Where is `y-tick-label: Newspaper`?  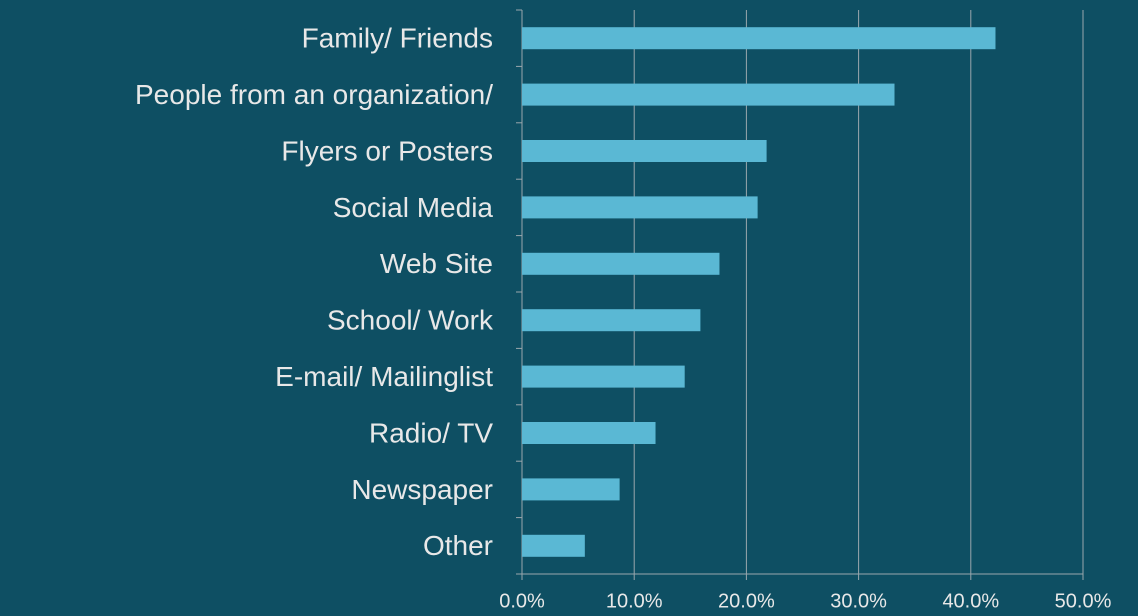 y-tick-label: Newspaper is located at coordinates (422, 489).